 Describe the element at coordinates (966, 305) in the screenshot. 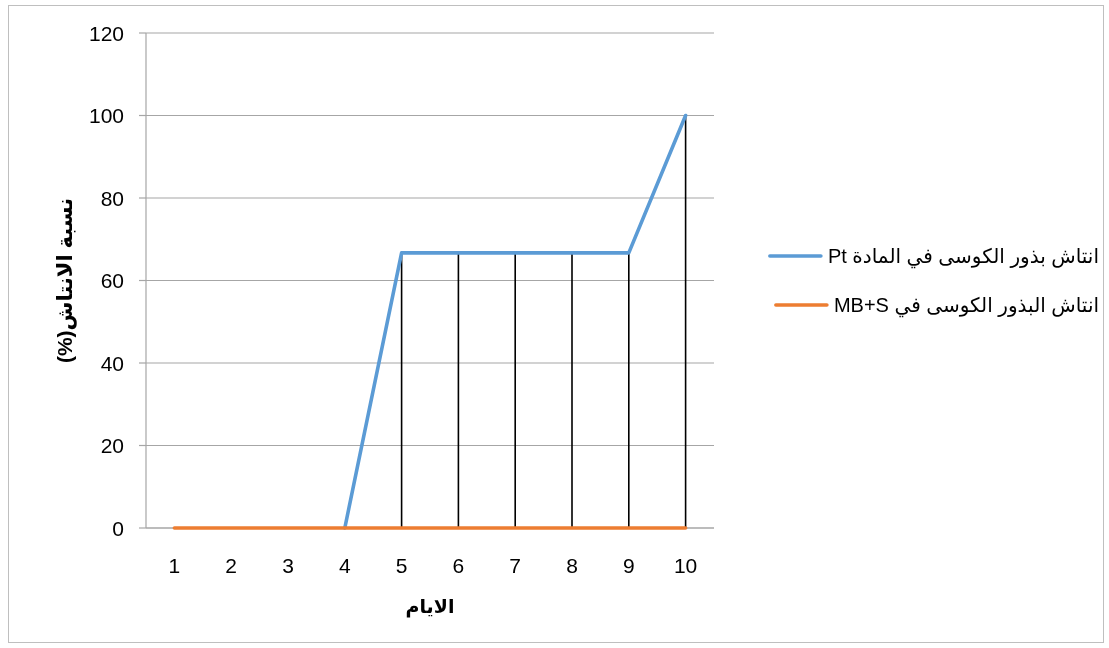

I see `legend-label: انتاش البذور الكوسى في MB+S` at that location.